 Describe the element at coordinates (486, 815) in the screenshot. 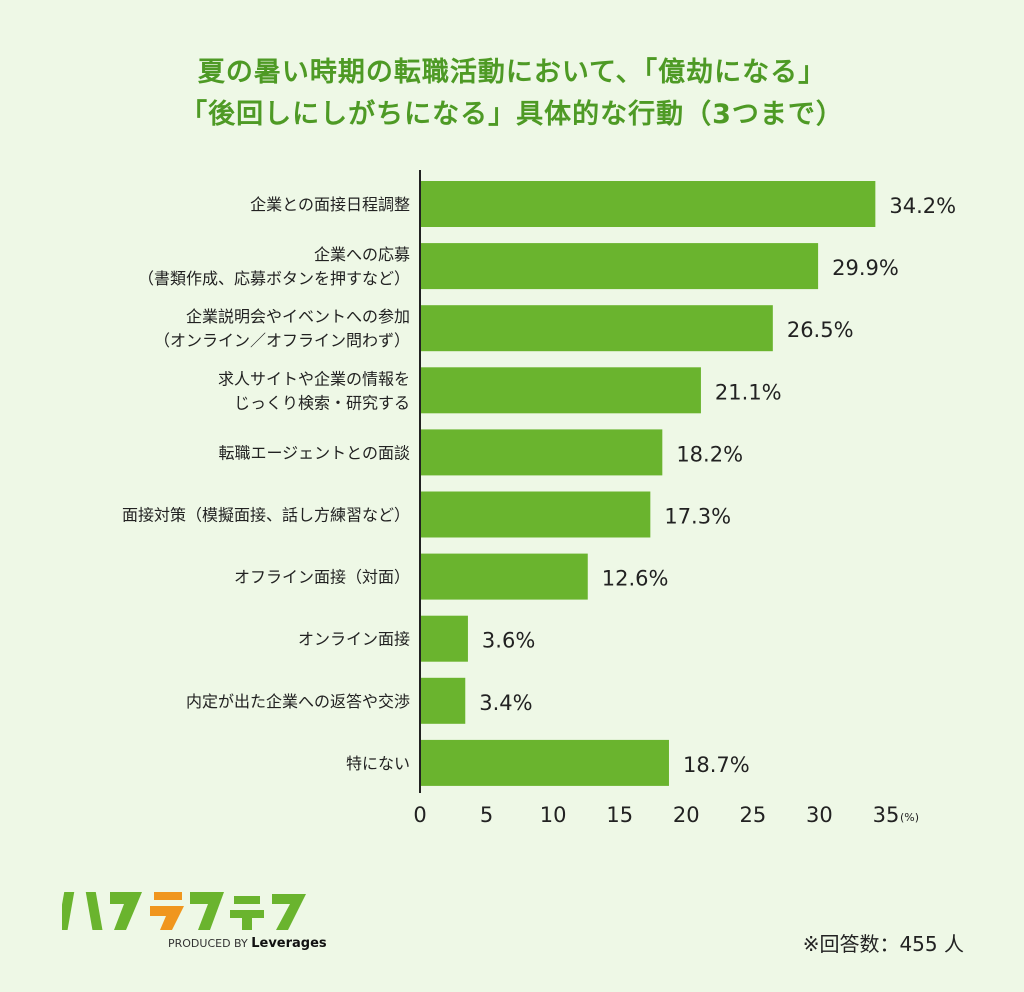

I see `x-tick-label: 5` at that location.